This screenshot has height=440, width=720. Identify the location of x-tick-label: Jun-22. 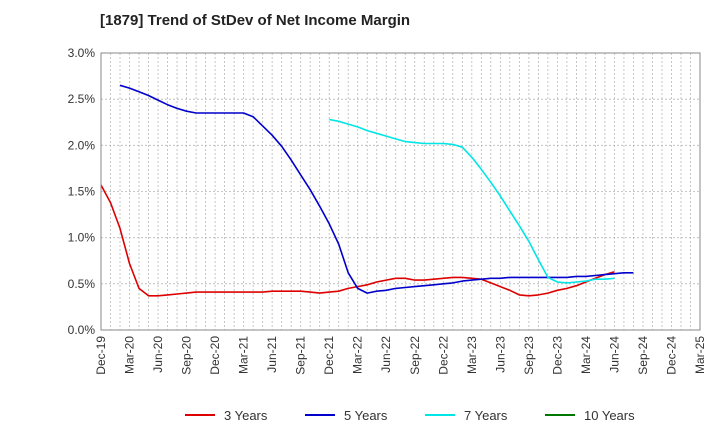
(386, 354).